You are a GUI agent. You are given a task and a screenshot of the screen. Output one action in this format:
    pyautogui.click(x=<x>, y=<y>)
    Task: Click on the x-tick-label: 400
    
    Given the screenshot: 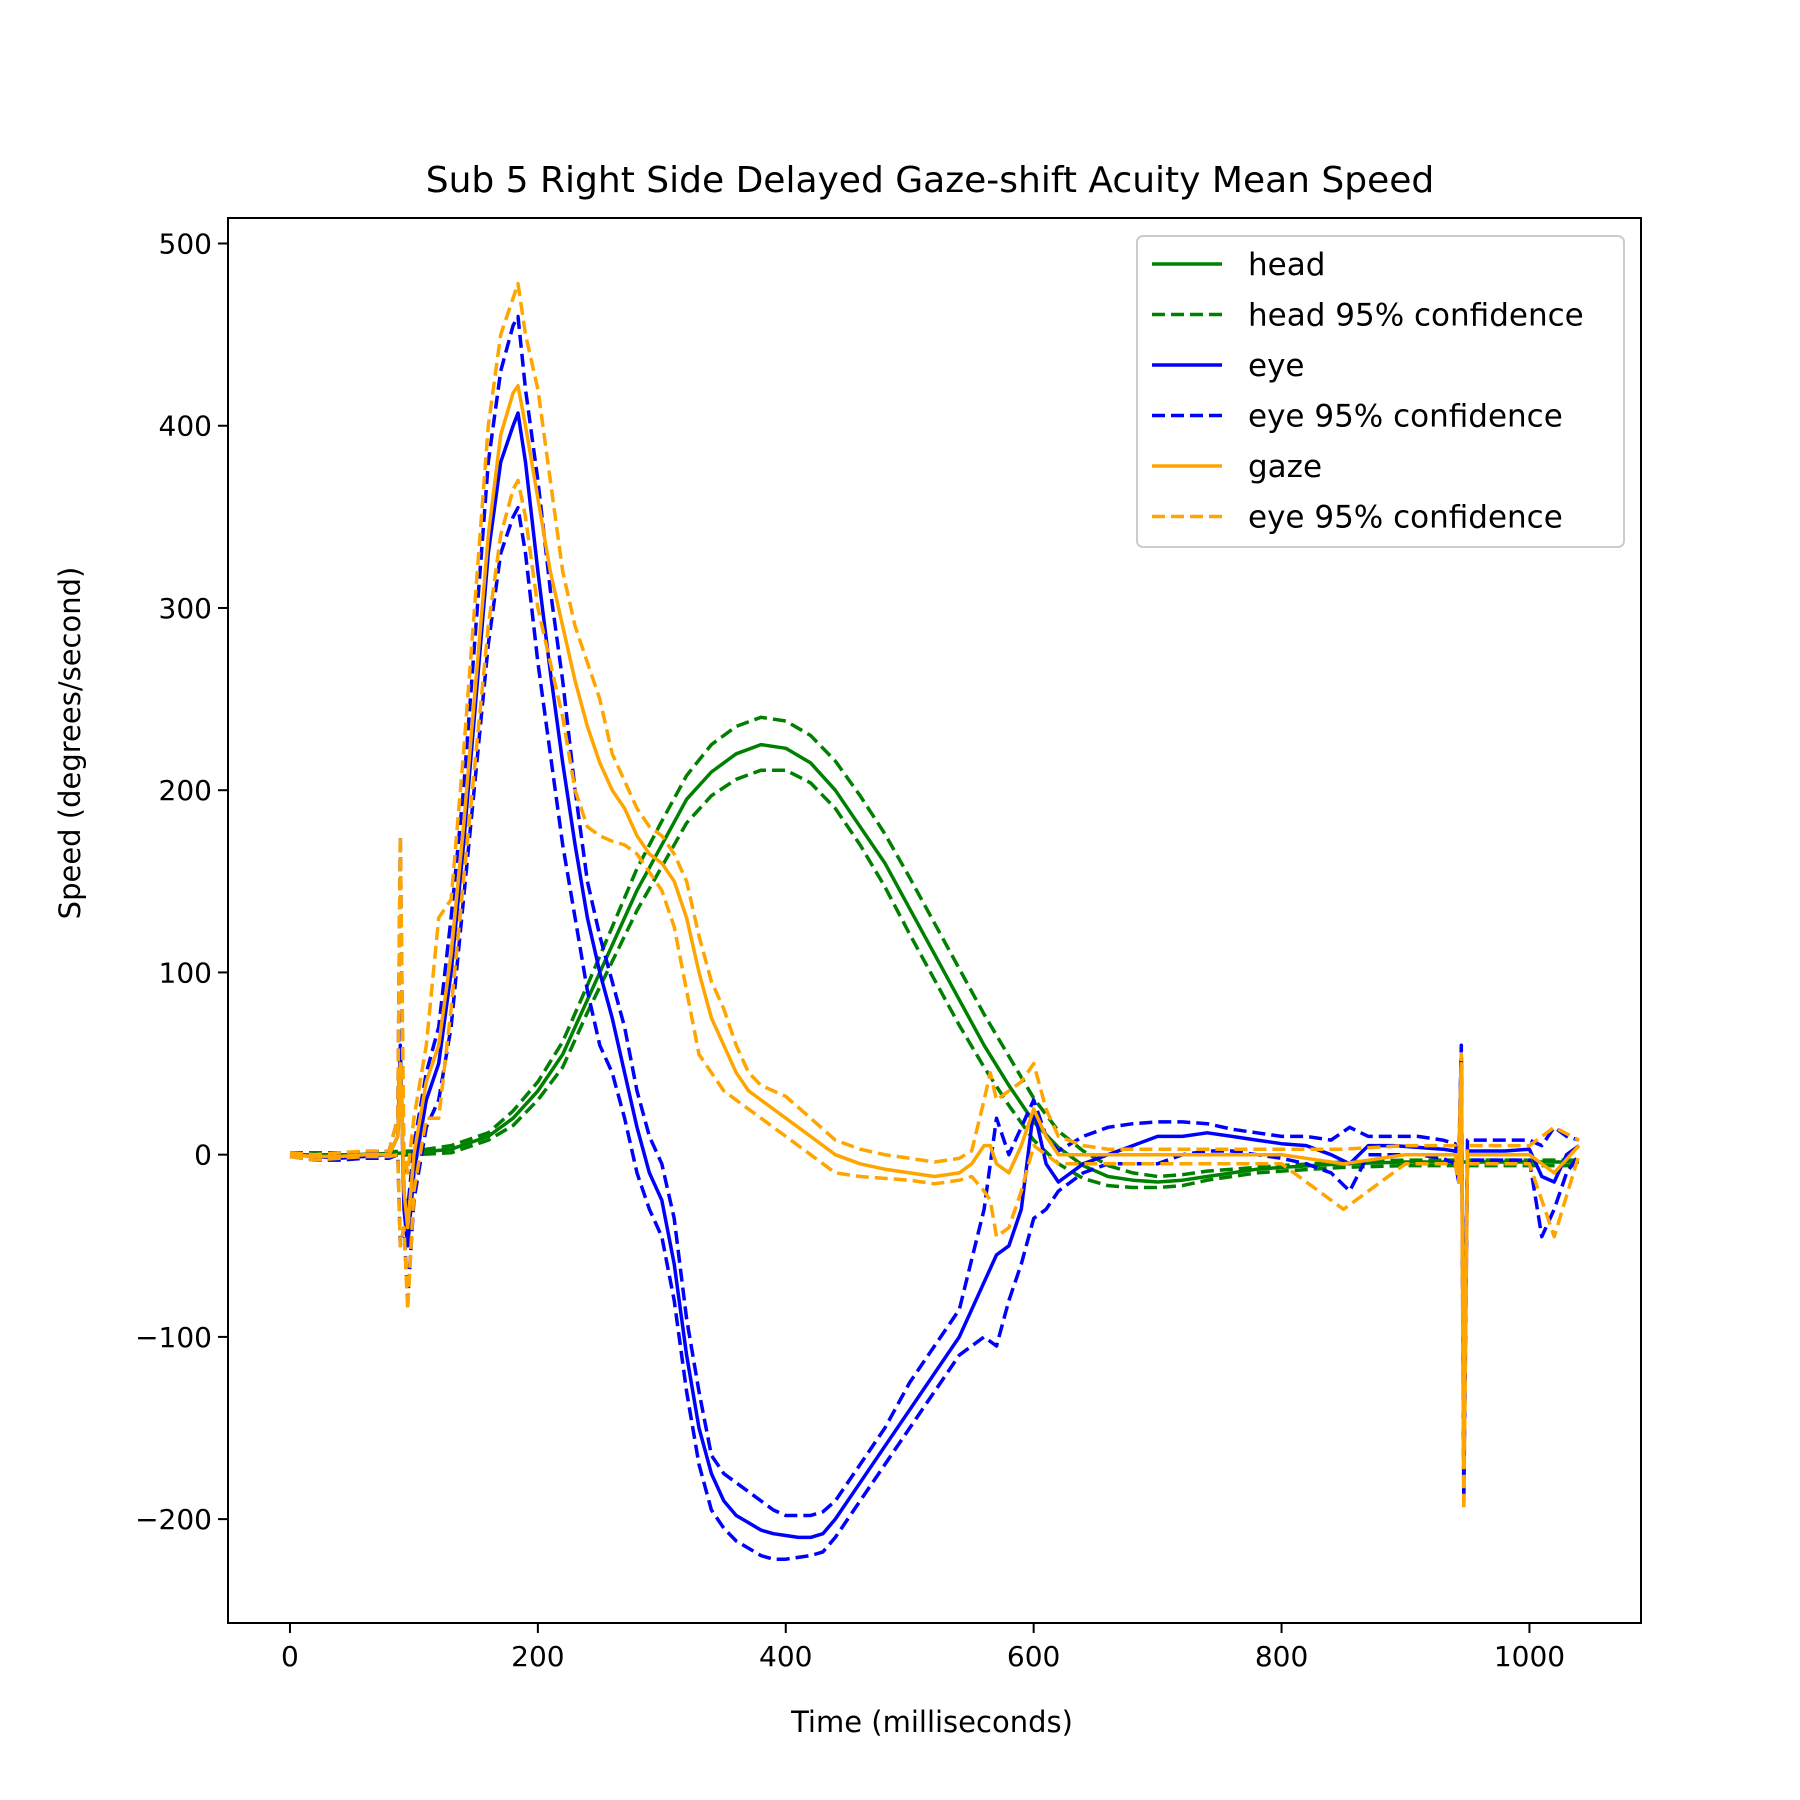 What is the action you would take?
    pyautogui.click(x=785, y=1656)
    